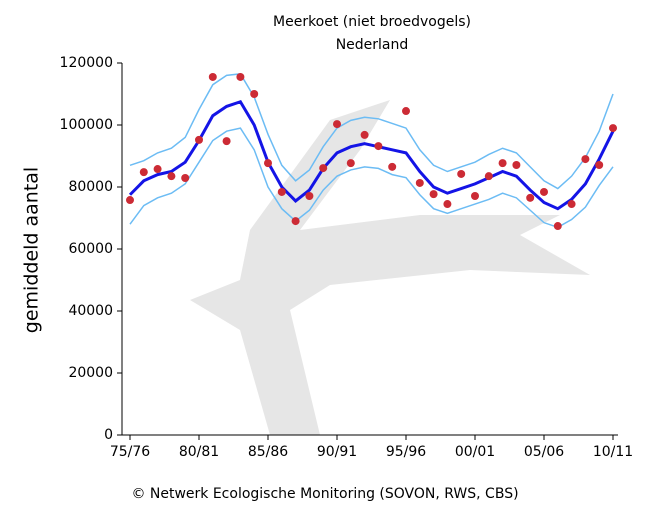  What do you see at coordinates (130, 452) in the screenshot?
I see `x-tick-label: 75/76` at bounding box center [130, 452].